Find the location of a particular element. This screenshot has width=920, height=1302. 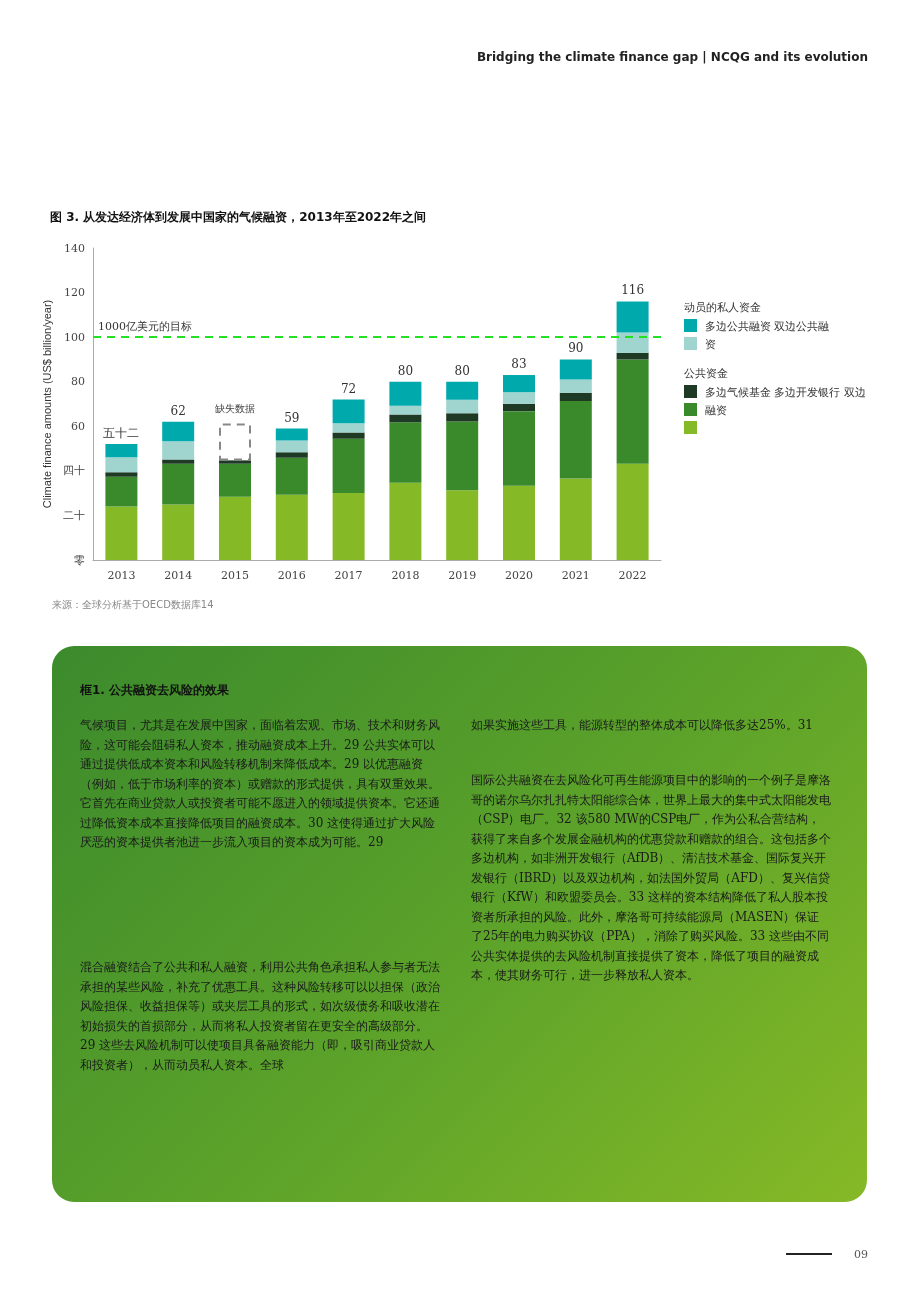

legend-label: 多边气候基金 多边开发银行 双边 is located at coordinates (785, 392).